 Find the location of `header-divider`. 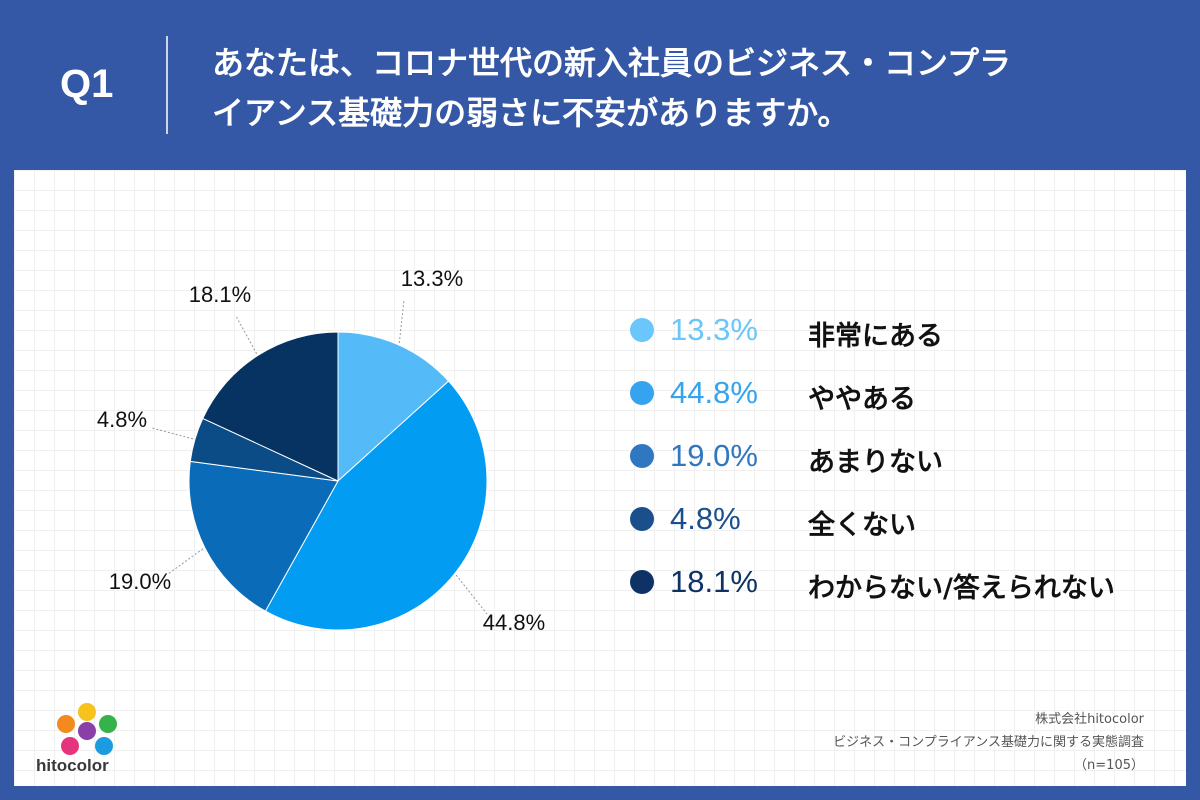

header-divider is located at coordinates (167, 85).